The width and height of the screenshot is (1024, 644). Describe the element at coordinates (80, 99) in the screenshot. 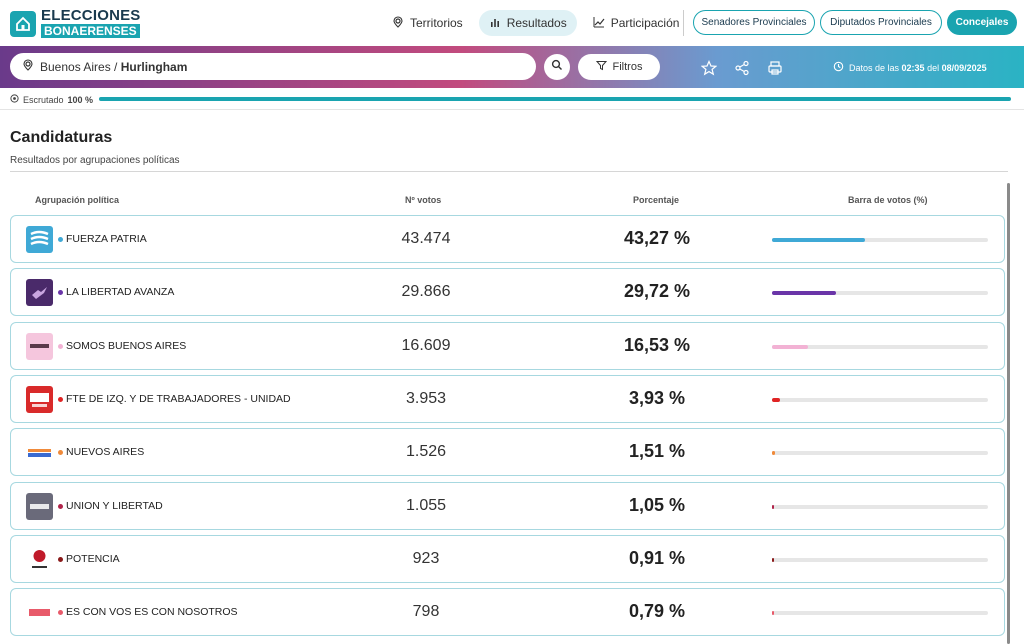

I see `scrutiny-value: 100 %` at that location.